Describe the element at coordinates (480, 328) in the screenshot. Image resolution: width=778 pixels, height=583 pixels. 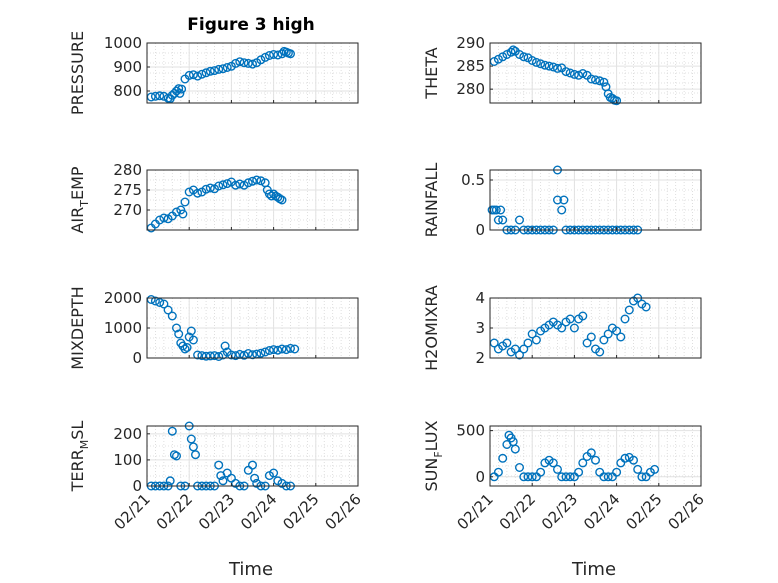
I see `y-tick-label: 3` at that location.